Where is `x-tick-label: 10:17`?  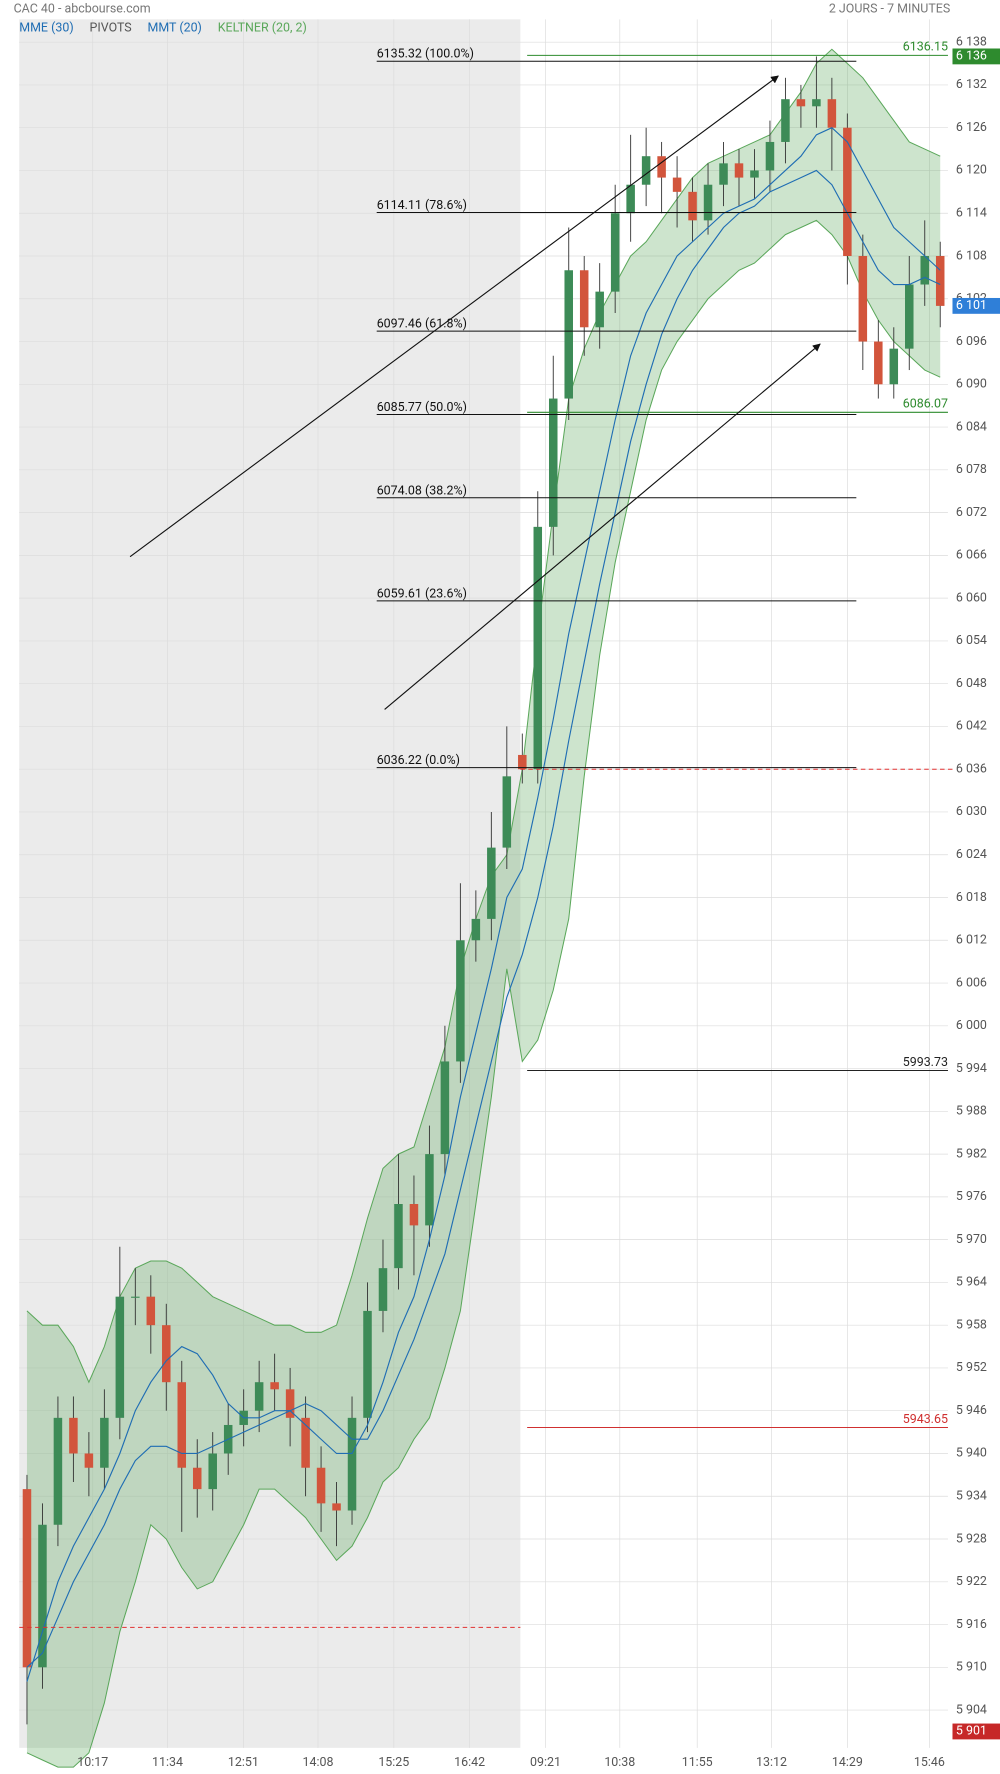
x-tick-label: 10:17 is located at coordinates (92, 1762).